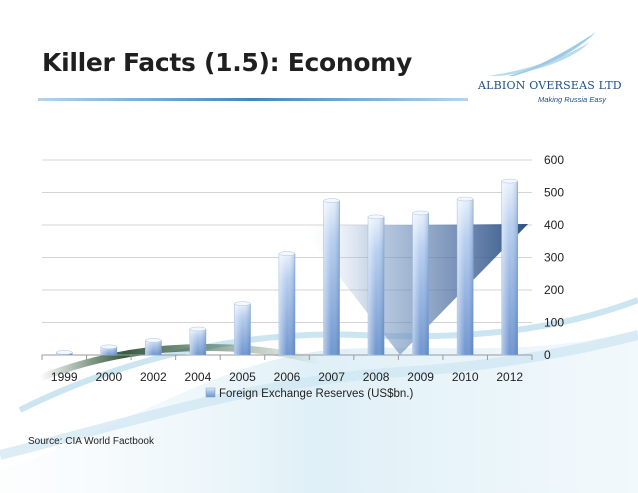 The image size is (638, 493). What do you see at coordinates (572, 99) in the screenshot?
I see `logo-tagline: Making Russia Easy` at bounding box center [572, 99].